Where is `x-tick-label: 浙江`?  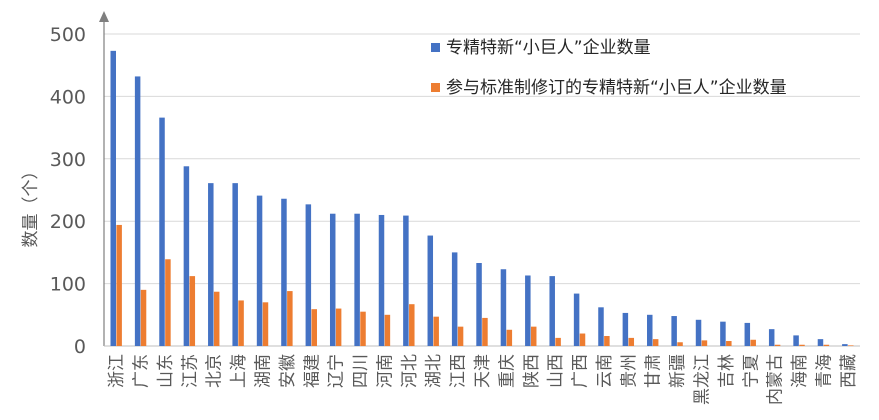 x-tick-label: 浙江 is located at coordinates (117, 371).